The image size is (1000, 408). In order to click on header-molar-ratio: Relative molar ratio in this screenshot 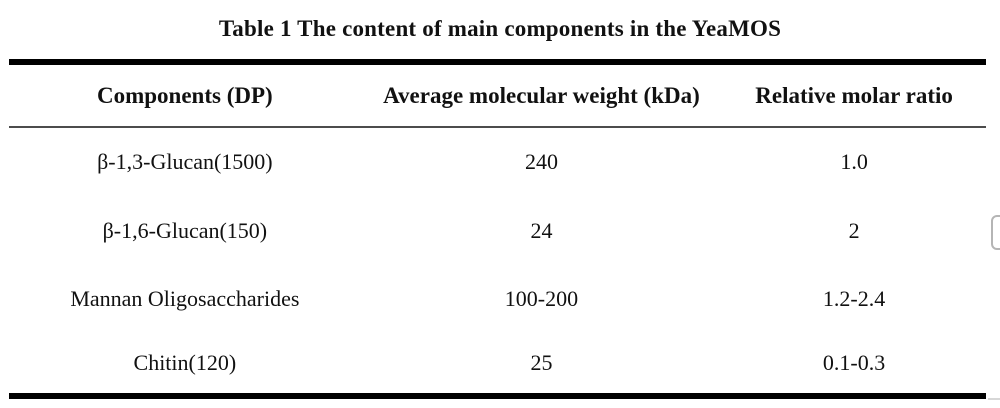, I will do `click(854, 95)`.